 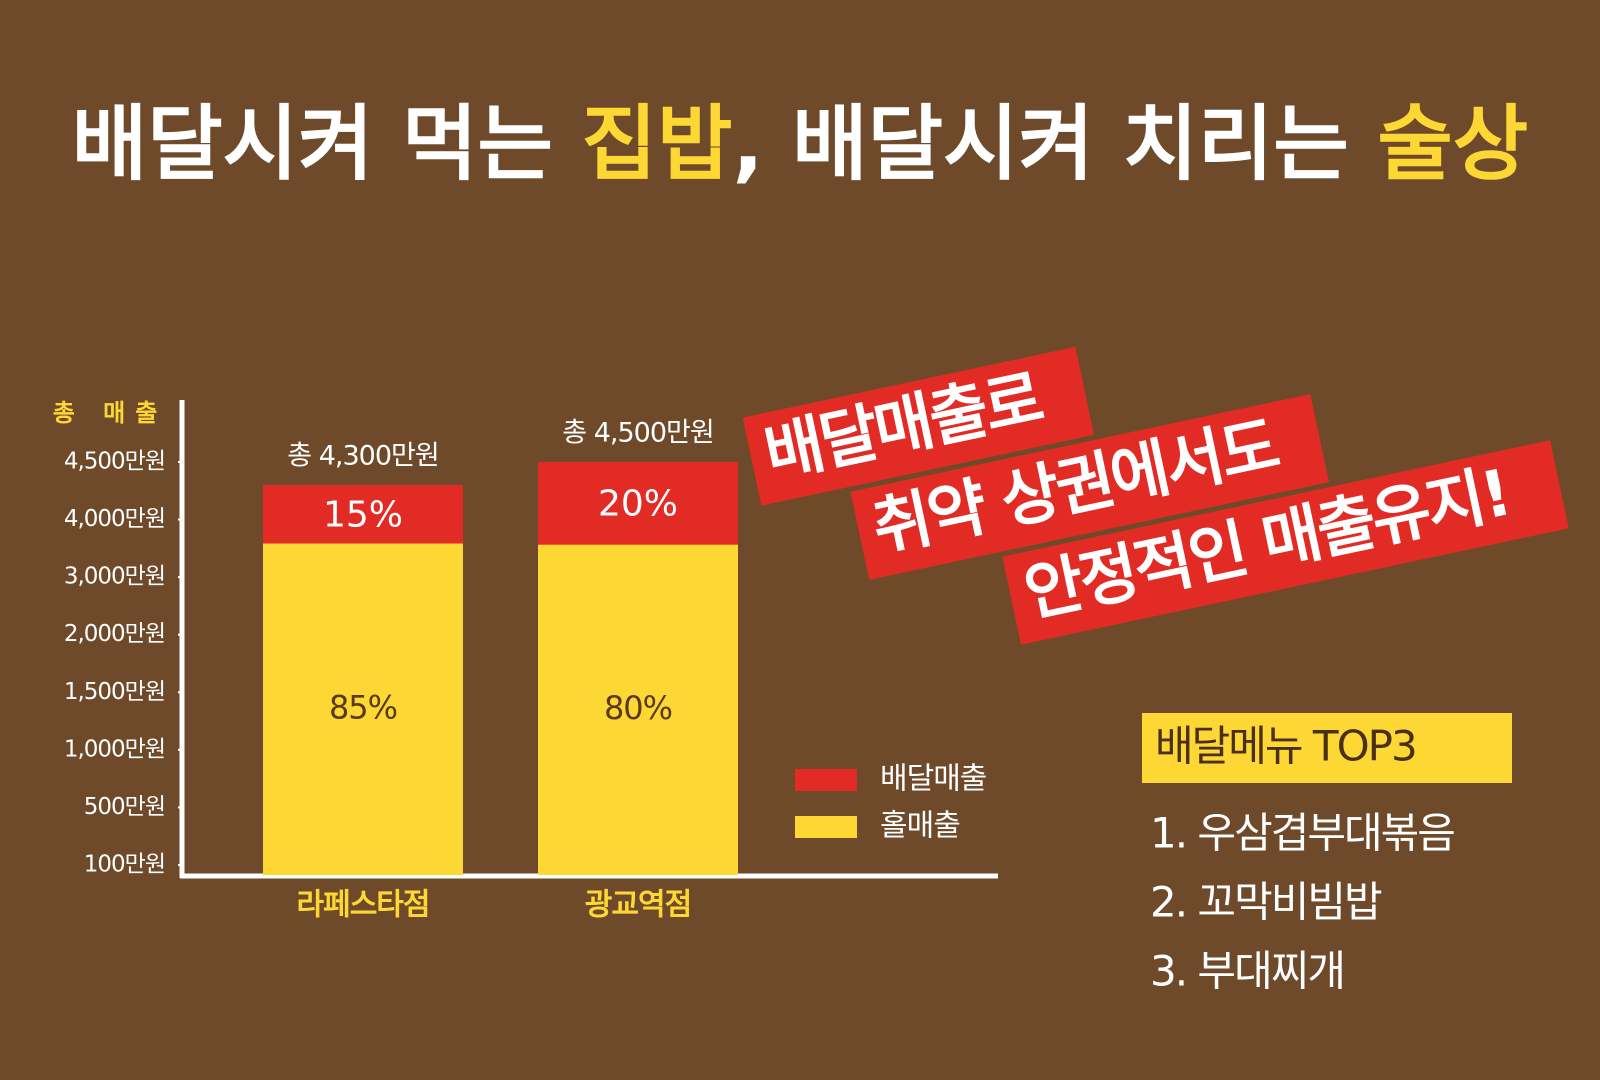 I want to click on legend-label: 홀매출, so click(x=920, y=826).